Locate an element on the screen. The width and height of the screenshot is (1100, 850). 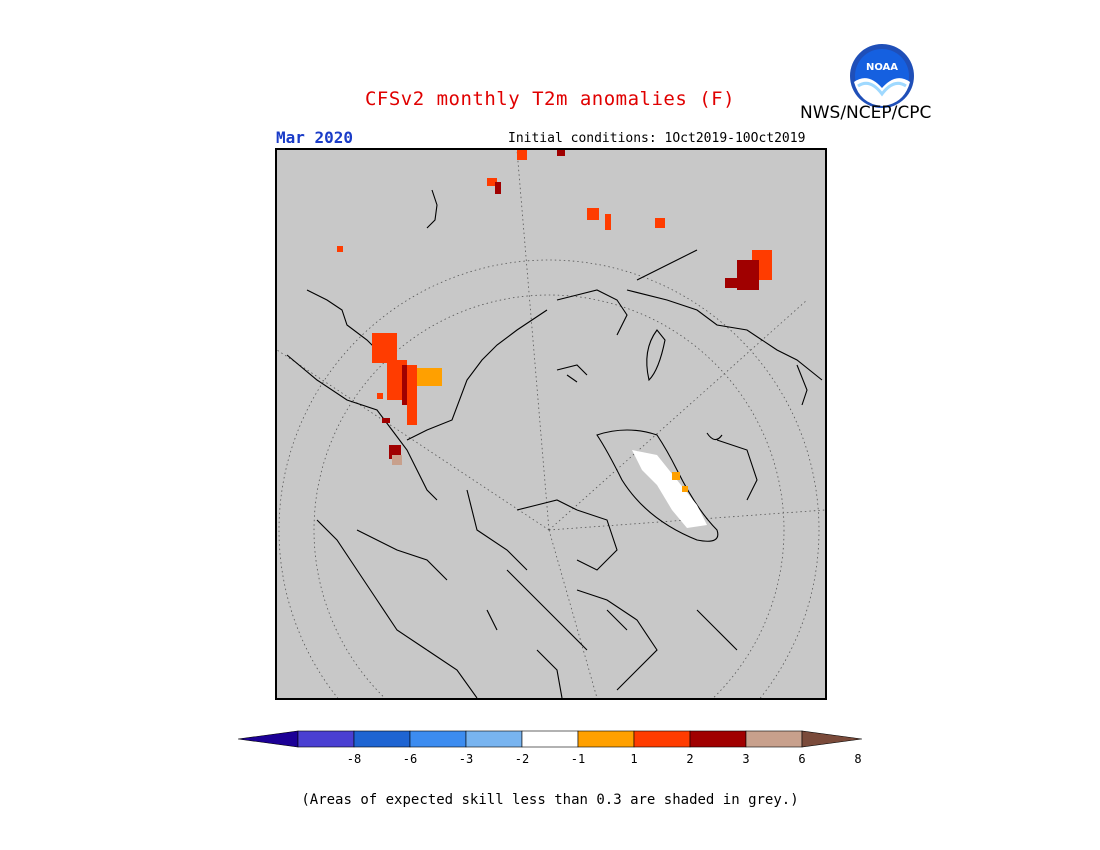
colorbar-tick-label: 8 is located at coordinates (858, 759).